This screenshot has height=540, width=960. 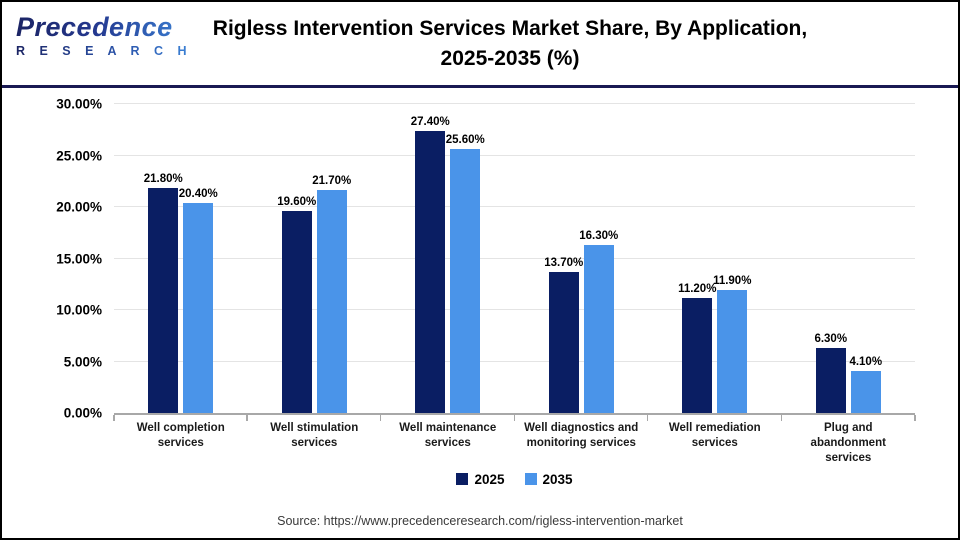 I want to click on bar-slot: 20.40%, so click(x=198, y=258).